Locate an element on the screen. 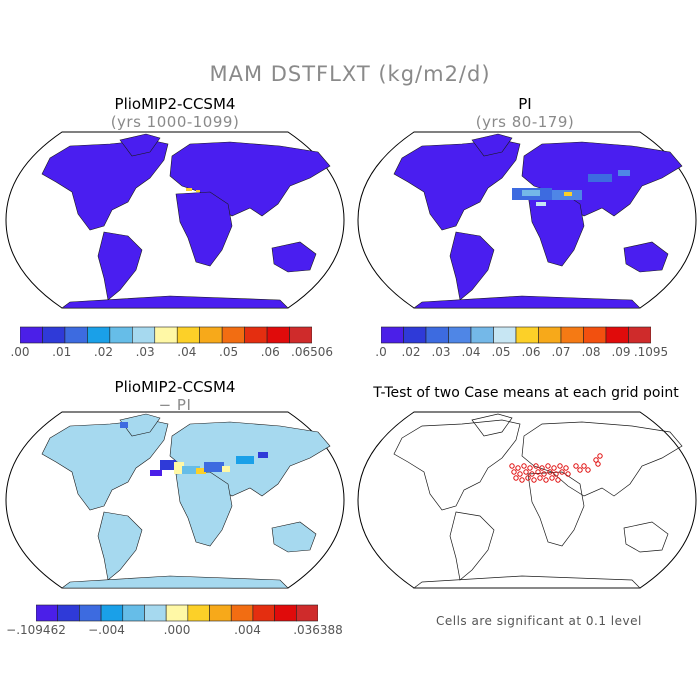  colorbar-diff is located at coordinates (177, 613).